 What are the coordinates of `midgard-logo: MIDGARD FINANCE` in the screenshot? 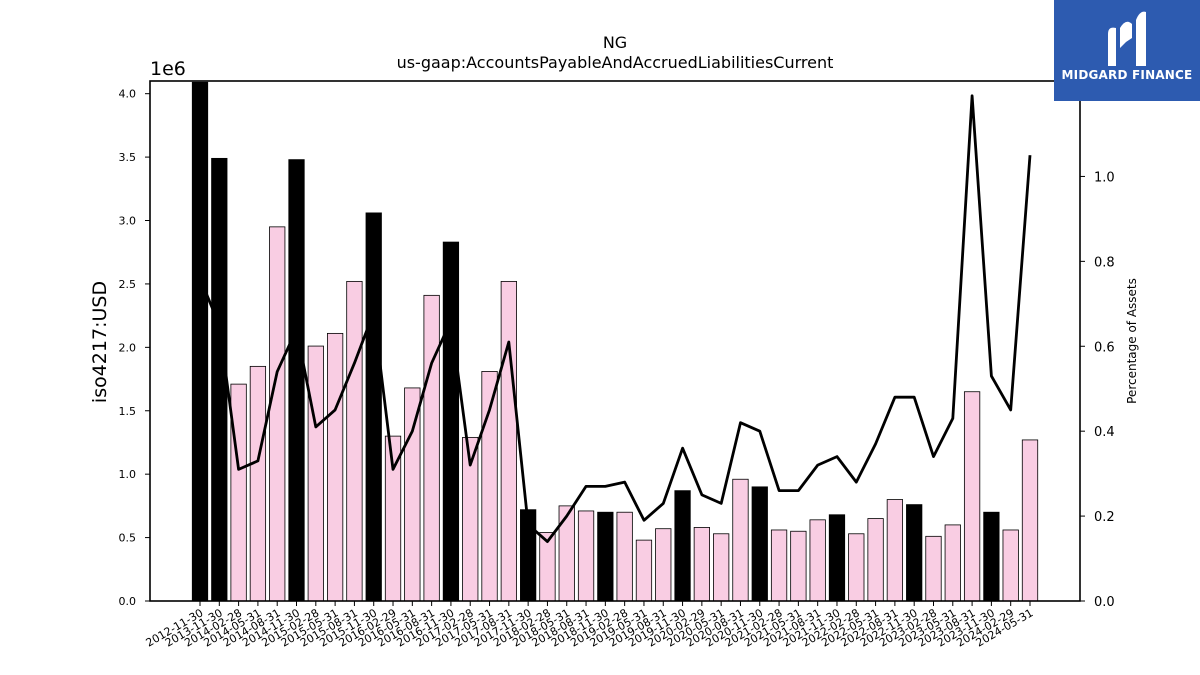 It's located at (1127, 50).